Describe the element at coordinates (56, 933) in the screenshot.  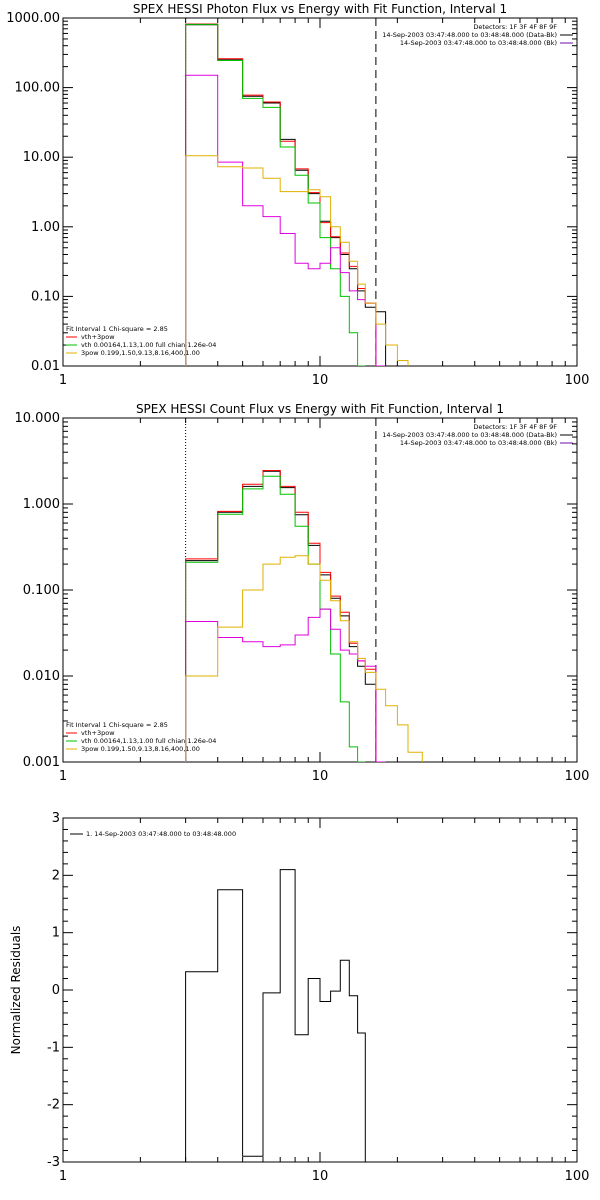
I see `y-tick-label: 1` at that location.